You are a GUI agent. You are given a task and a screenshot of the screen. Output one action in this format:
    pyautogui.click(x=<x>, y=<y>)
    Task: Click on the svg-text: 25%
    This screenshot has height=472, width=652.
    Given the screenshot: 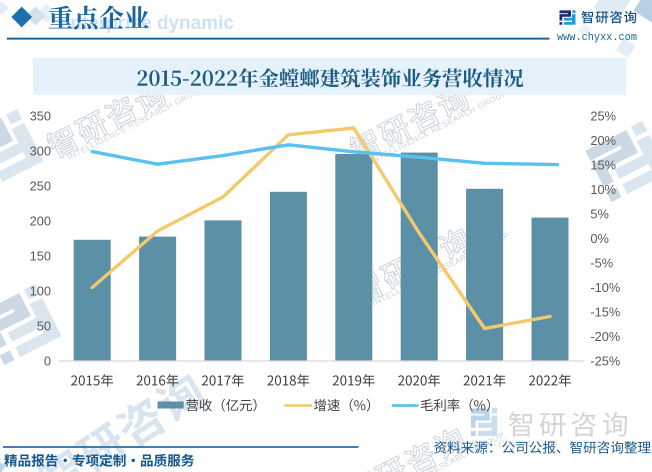 What is the action you would take?
    pyautogui.click(x=603, y=115)
    